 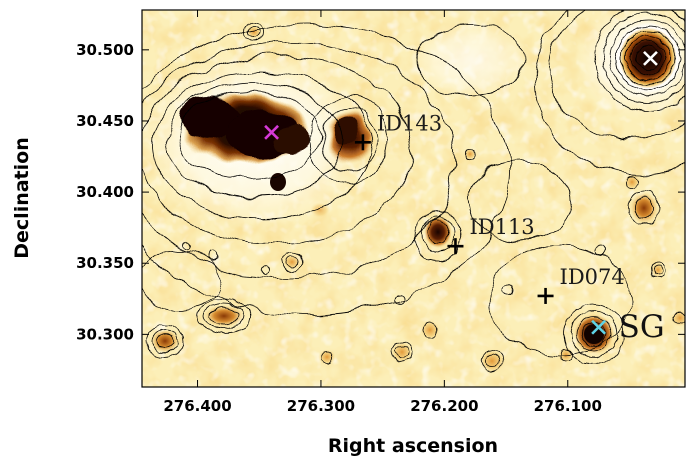 What do you see at coordinates (197, 406) in the screenshot?
I see `x-tick-label: 276.400` at bounding box center [197, 406].